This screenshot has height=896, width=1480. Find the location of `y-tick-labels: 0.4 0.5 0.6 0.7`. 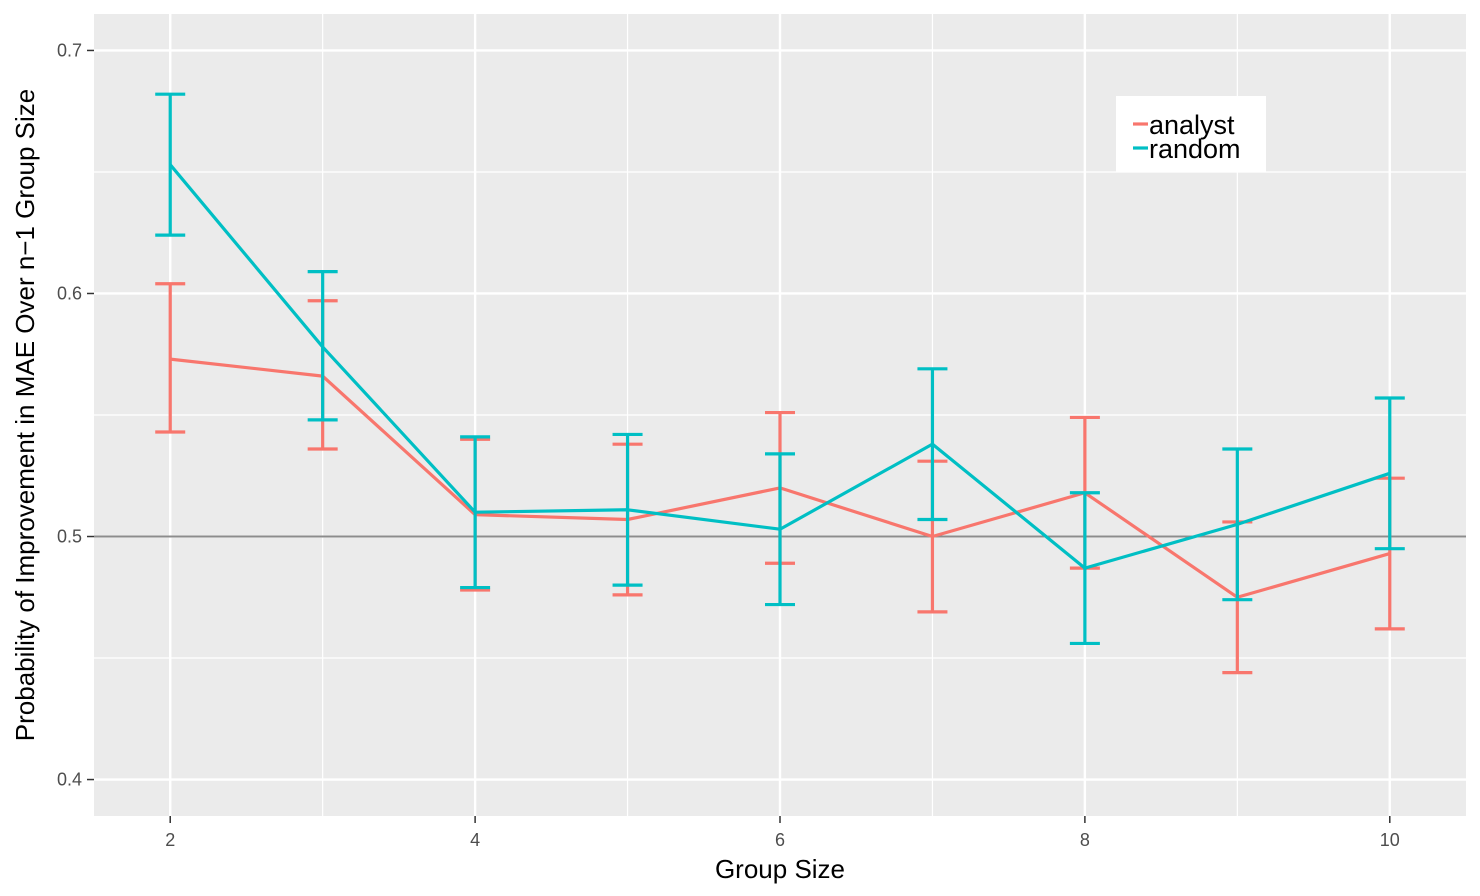

y-tick-labels: 0.4 0.5 0.6 0.7 is located at coordinates (69, 414).